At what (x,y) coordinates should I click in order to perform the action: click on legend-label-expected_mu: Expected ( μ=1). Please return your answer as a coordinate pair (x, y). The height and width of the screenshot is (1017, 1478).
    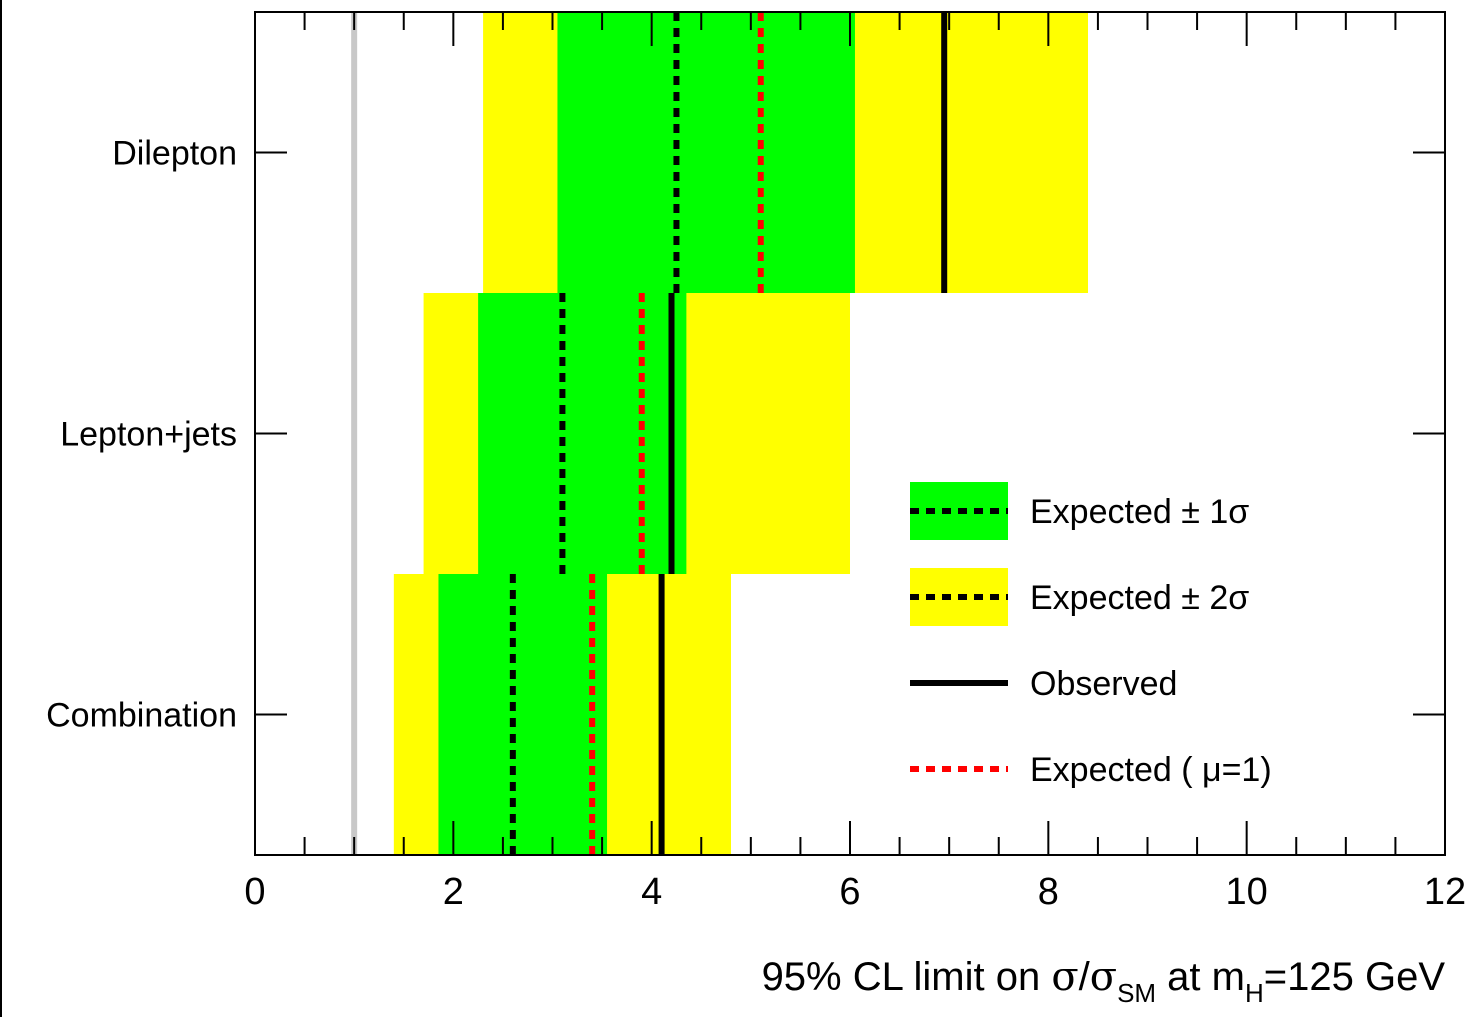
    Looking at the image, I should click on (1151, 770).